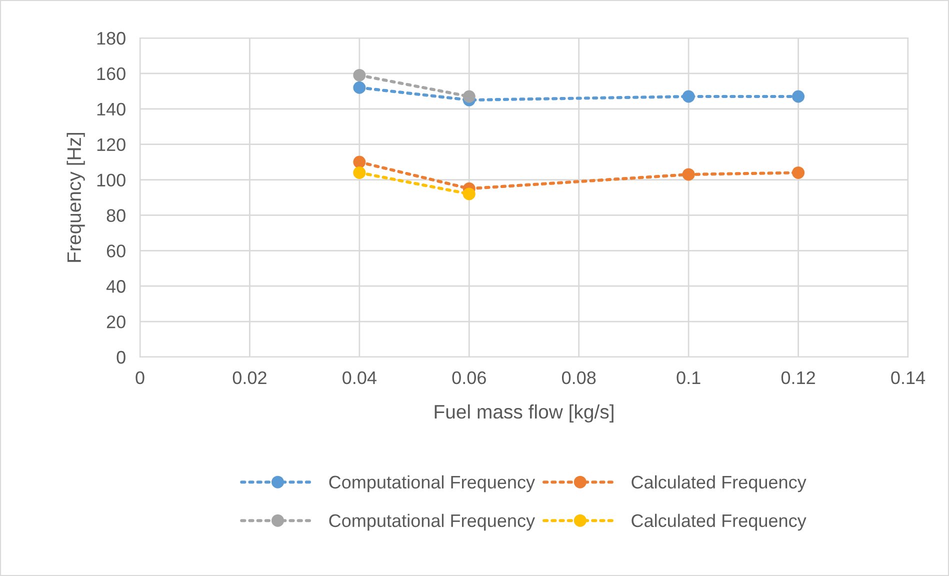 This screenshot has height=576, width=949. Describe the element at coordinates (140, 377) in the screenshot. I see `x-tick-label: 0` at that location.